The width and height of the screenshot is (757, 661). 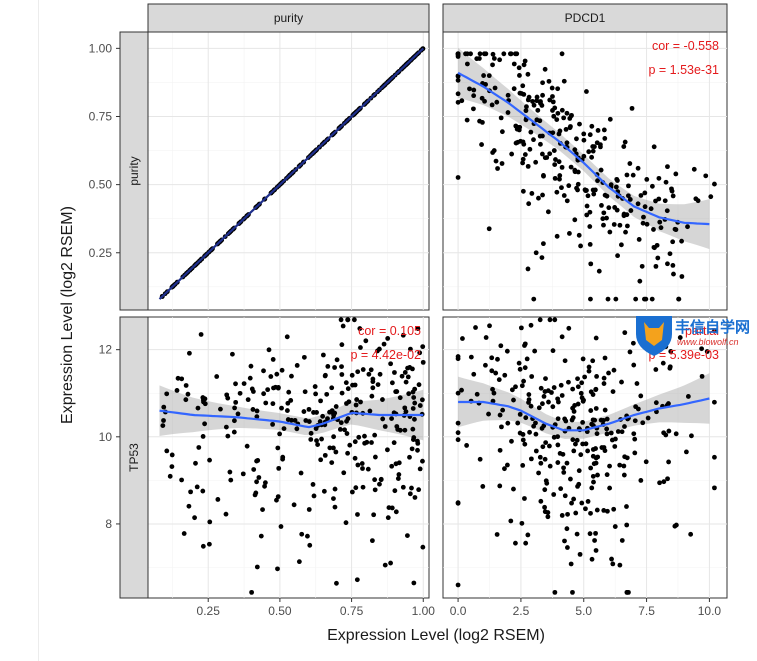 What do you see at coordinates (288, 18) in the screenshot?
I see `column-strip-label: purity` at bounding box center [288, 18].